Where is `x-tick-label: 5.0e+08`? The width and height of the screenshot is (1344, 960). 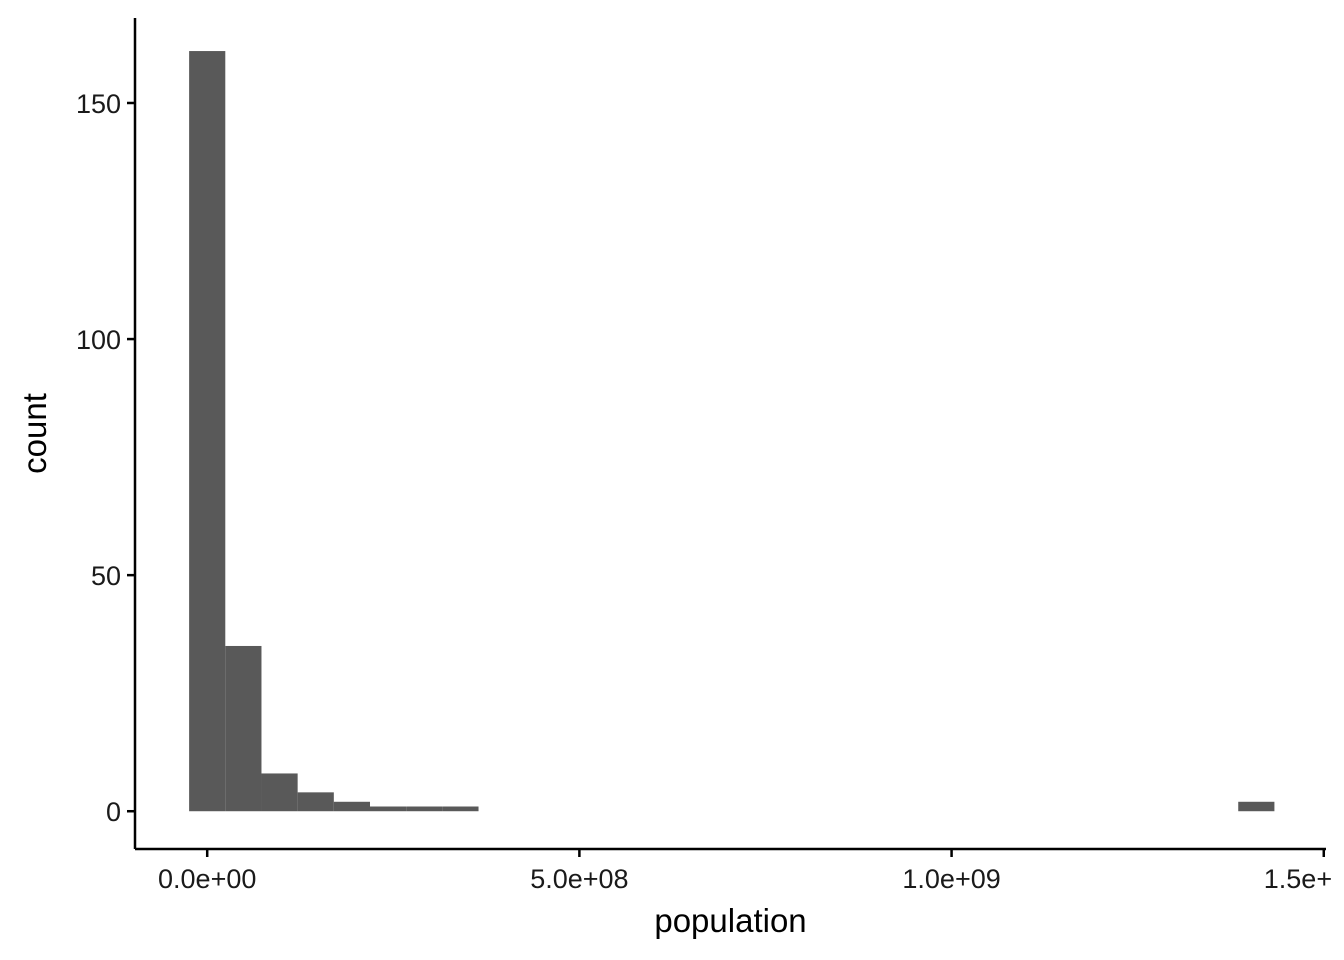
x-tick-label: 5.0e+08 is located at coordinates (579, 879).